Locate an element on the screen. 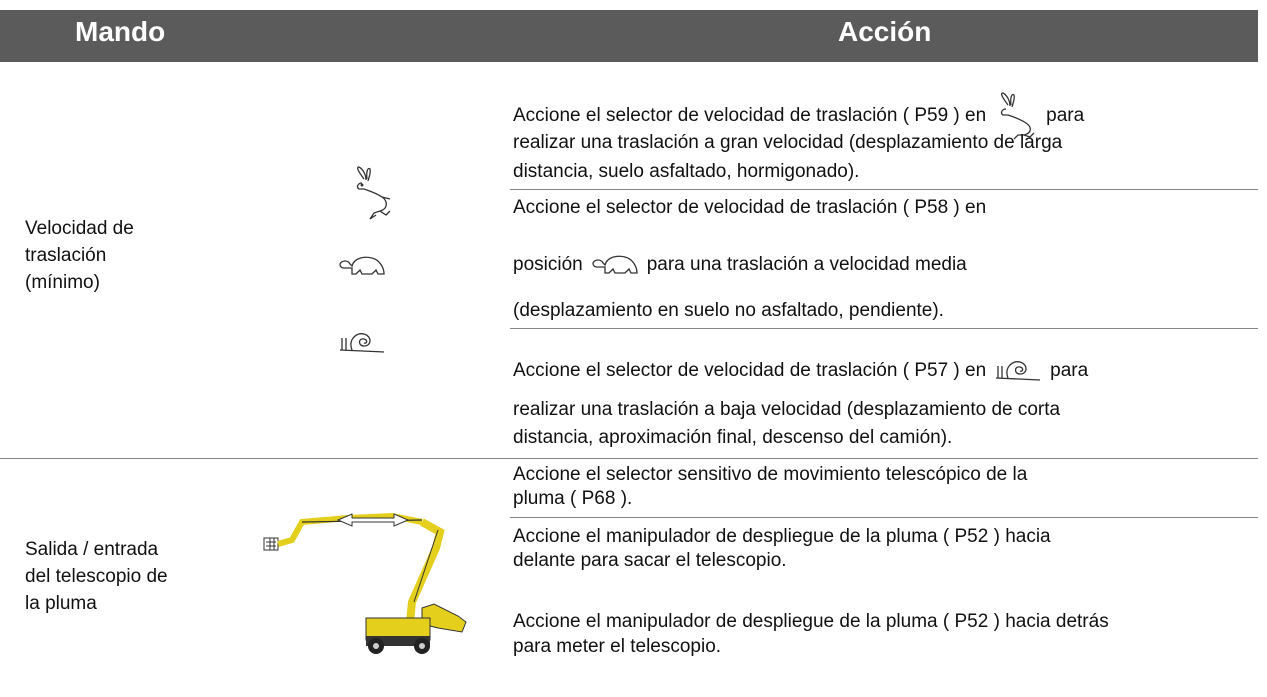 The height and width of the screenshot is (697, 1267). row-separator is located at coordinates (629, 458).